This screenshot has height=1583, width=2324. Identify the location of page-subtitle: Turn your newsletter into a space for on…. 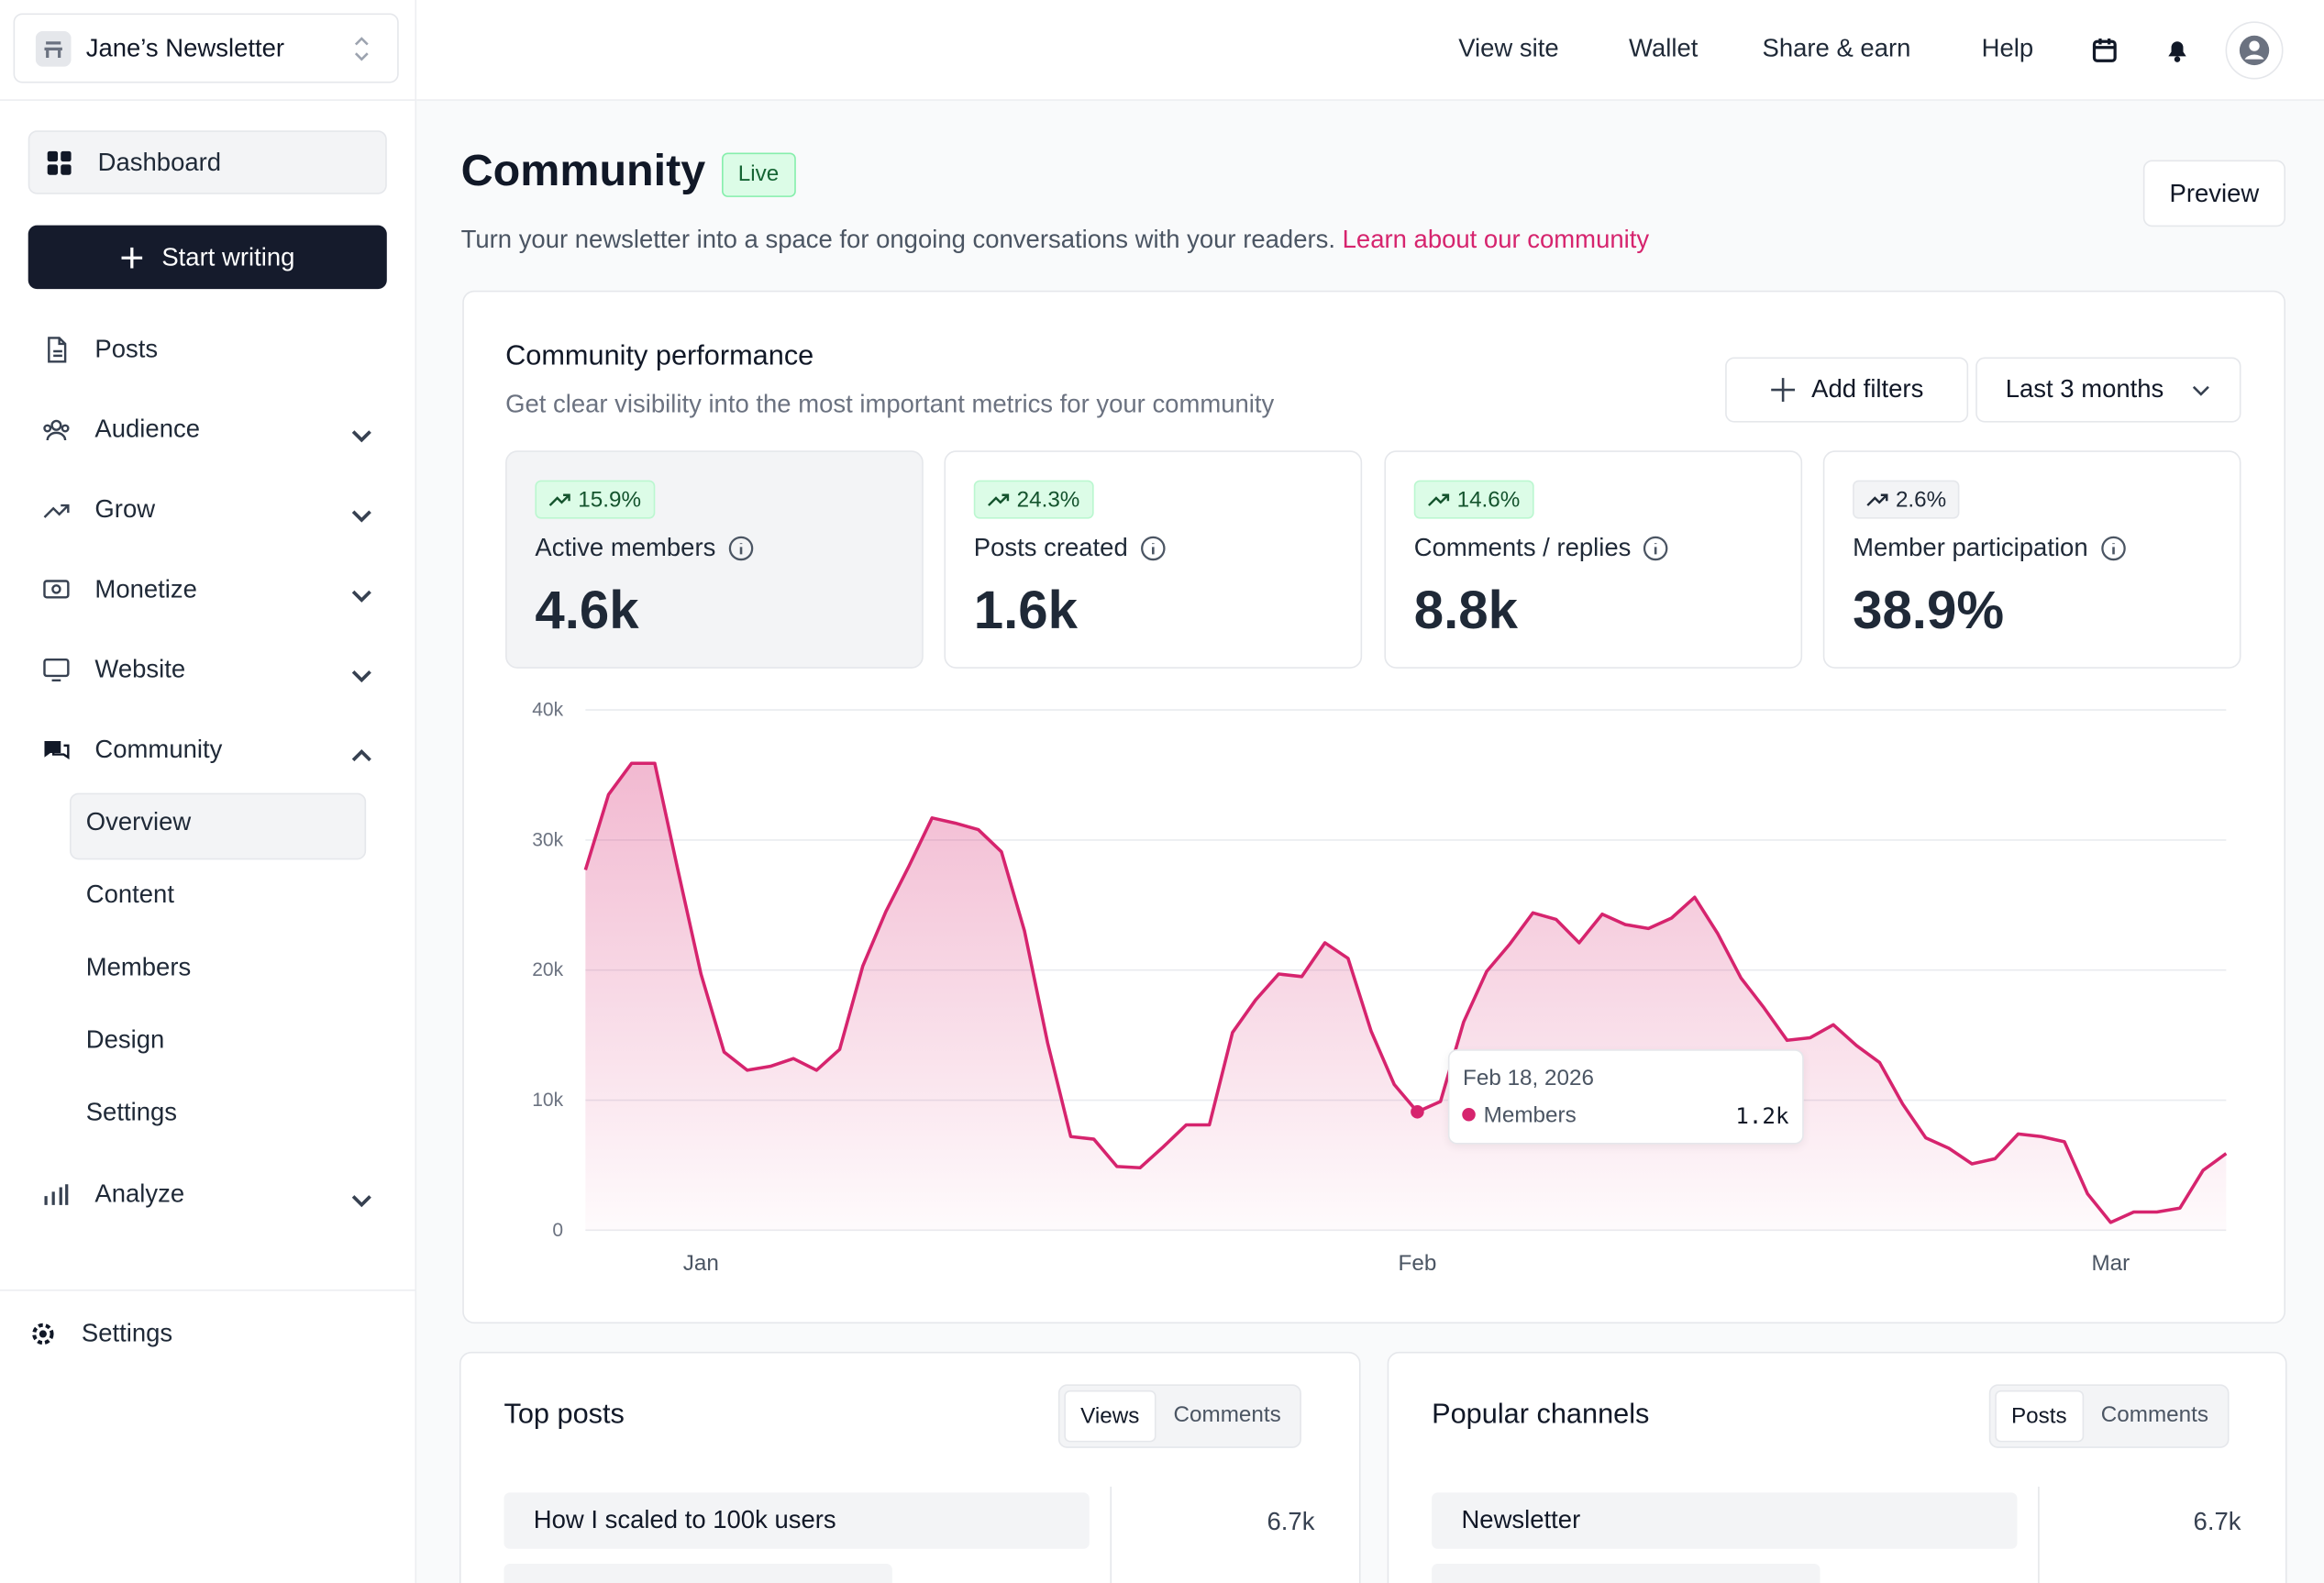
(1055, 240).